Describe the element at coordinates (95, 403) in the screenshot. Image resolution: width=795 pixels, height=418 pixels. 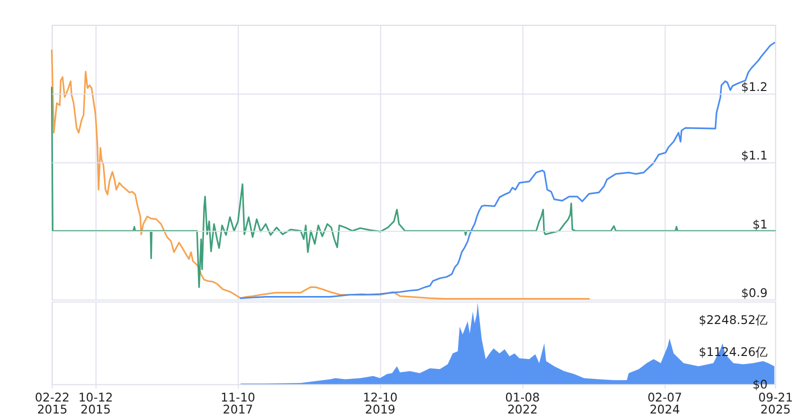
I see `x-tick-label: 10-12 2015` at that location.